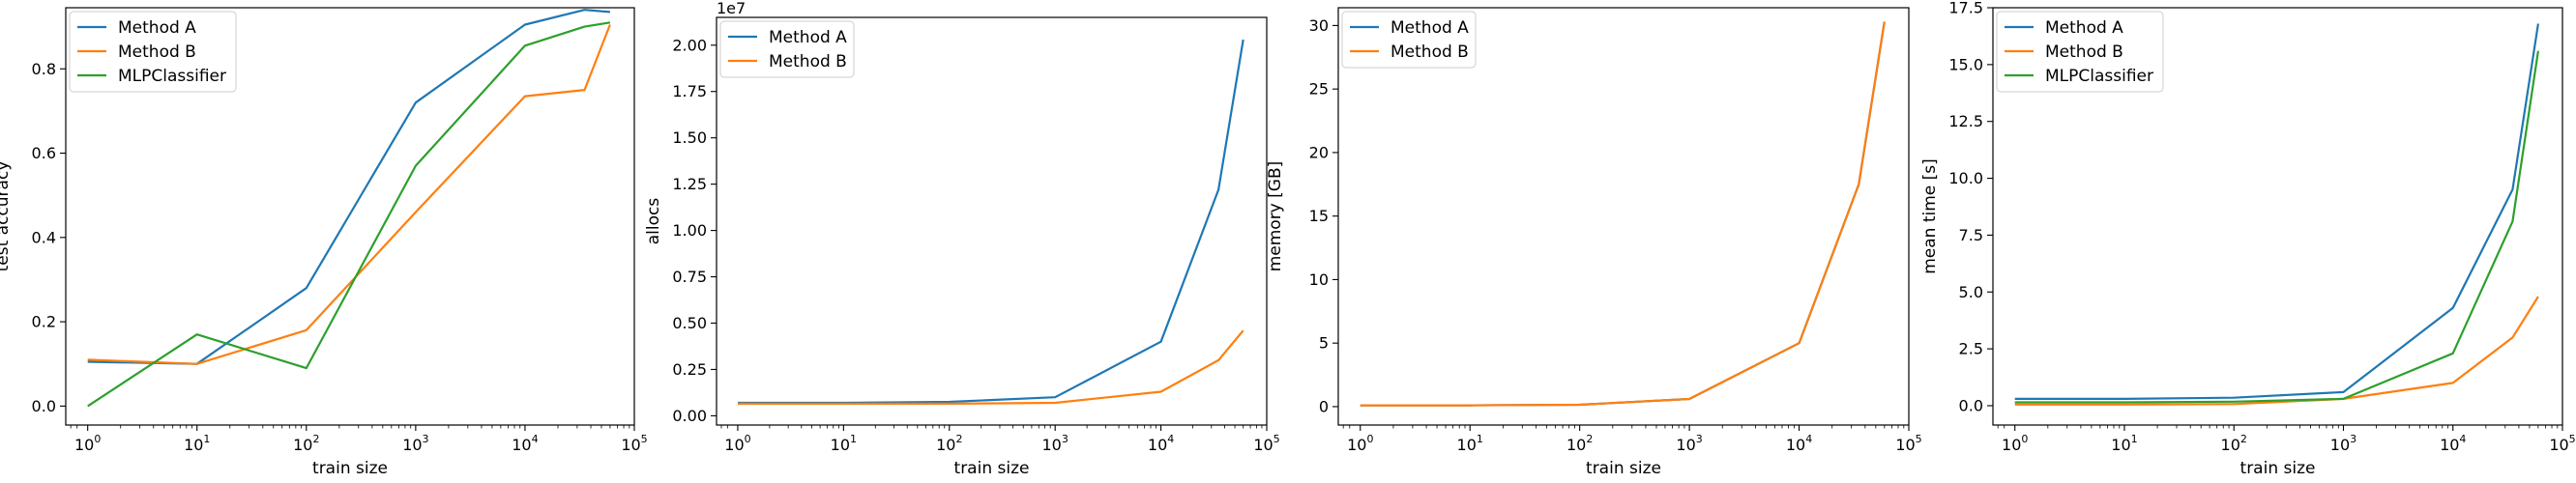 This screenshot has height=483, width=2576. What do you see at coordinates (689, 416) in the screenshot?
I see `y-tick-label: 0.00` at bounding box center [689, 416].